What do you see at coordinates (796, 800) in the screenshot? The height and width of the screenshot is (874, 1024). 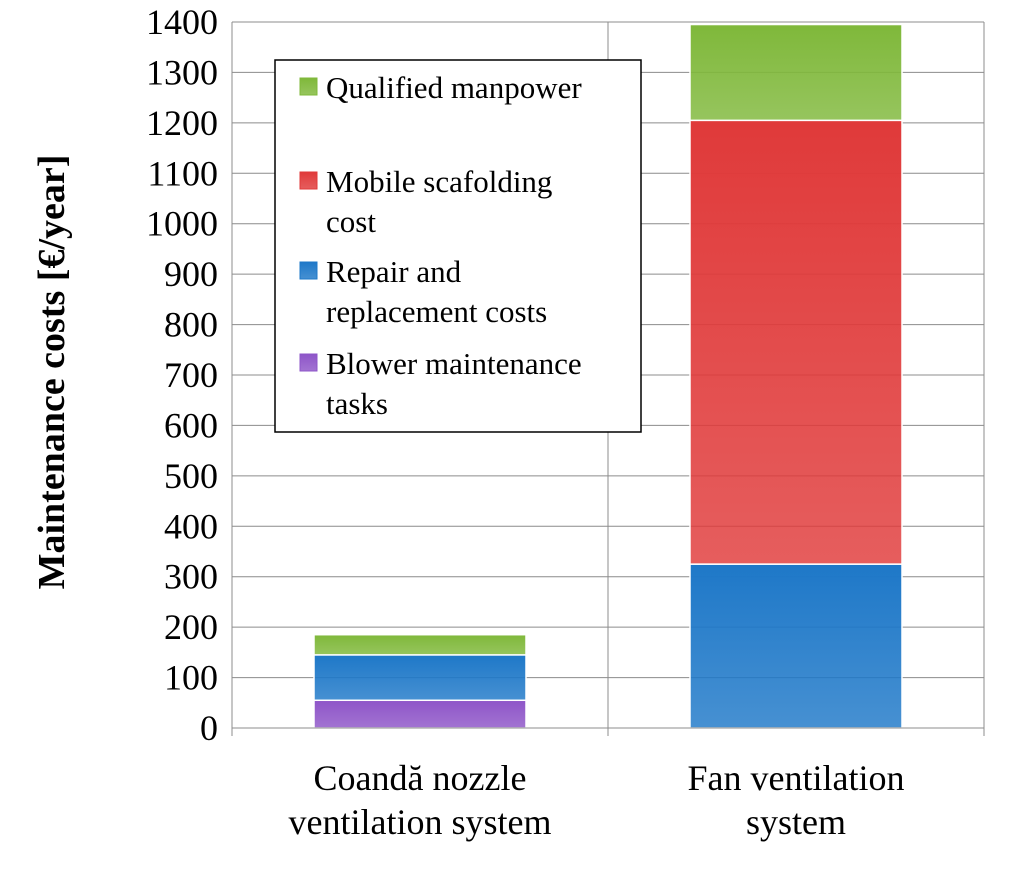 I see `x-tick-label: Fan ventilation system` at bounding box center [796, 800].